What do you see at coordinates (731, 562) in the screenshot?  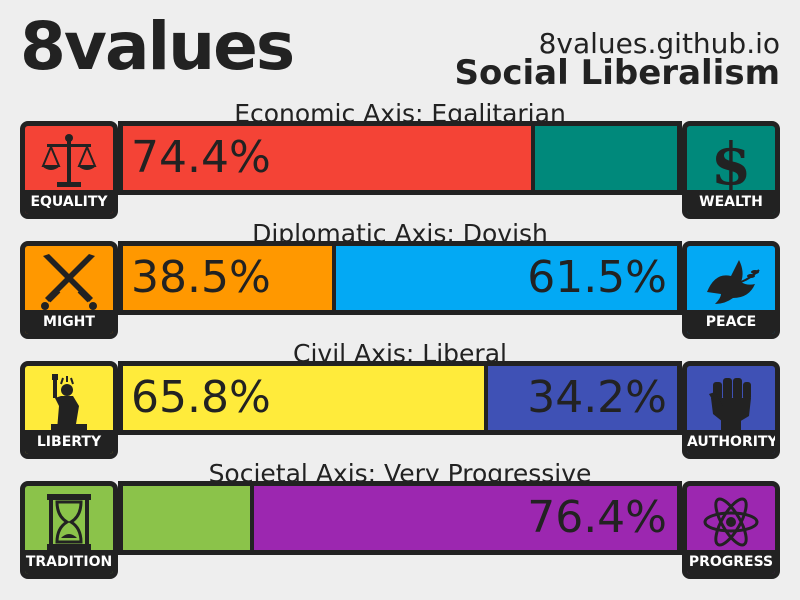 I see `icon-label: PROGRESS` at bounding box center [731, 562].